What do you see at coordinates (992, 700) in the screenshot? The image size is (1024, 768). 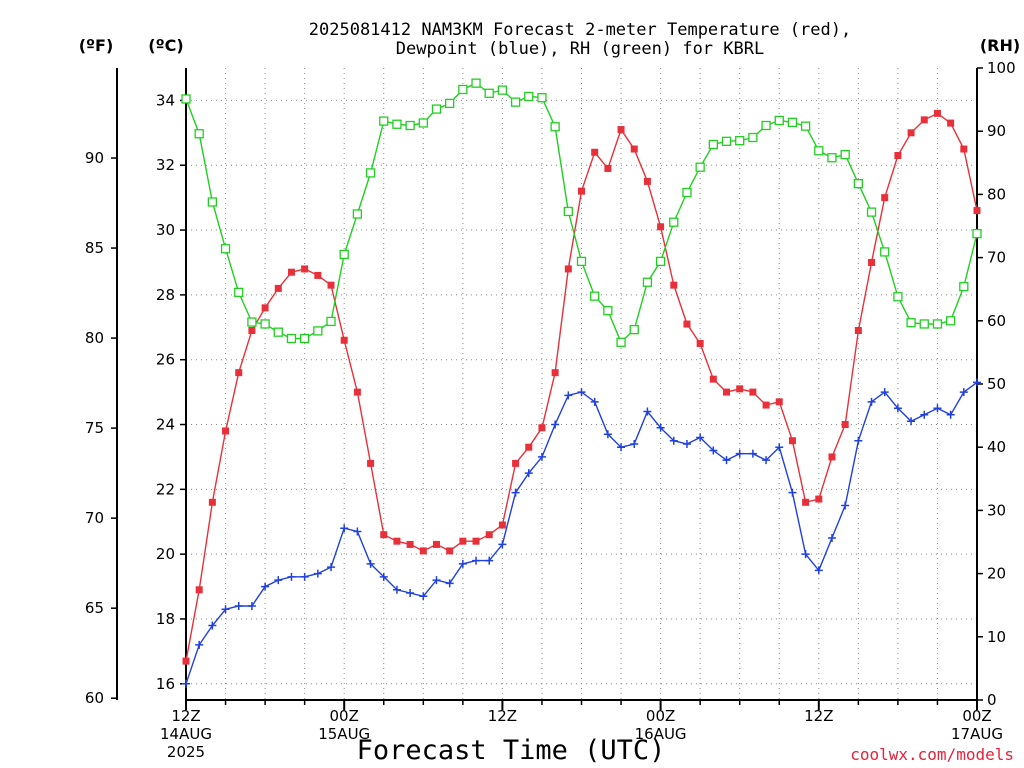 I see `rh-tick-label: 0` at bounding box center [992, 700].